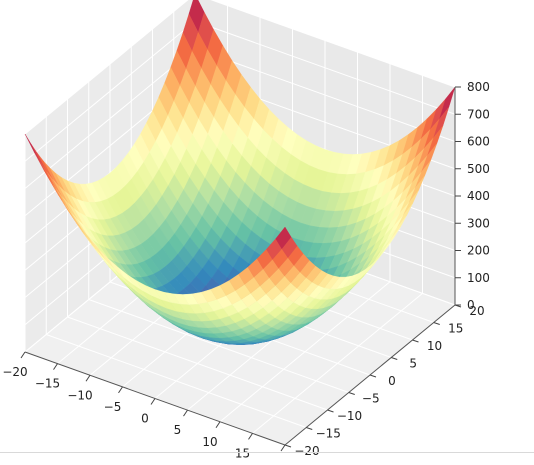 This screenshot has height=465, width=534. Describe the element at coordinates (306, 451) in the screenshot. I see `y-tick-label: −20` at that location.